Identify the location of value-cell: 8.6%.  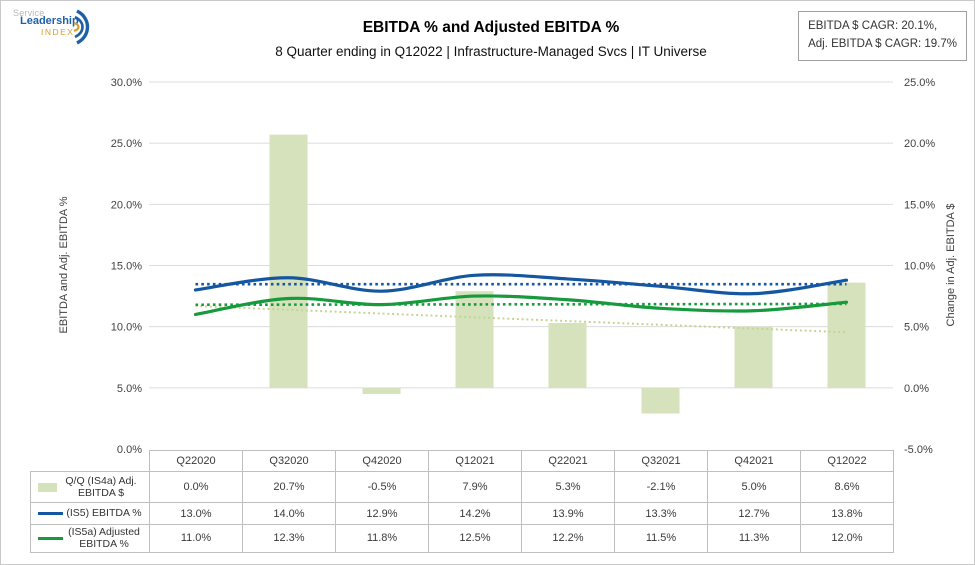
(847, 487).